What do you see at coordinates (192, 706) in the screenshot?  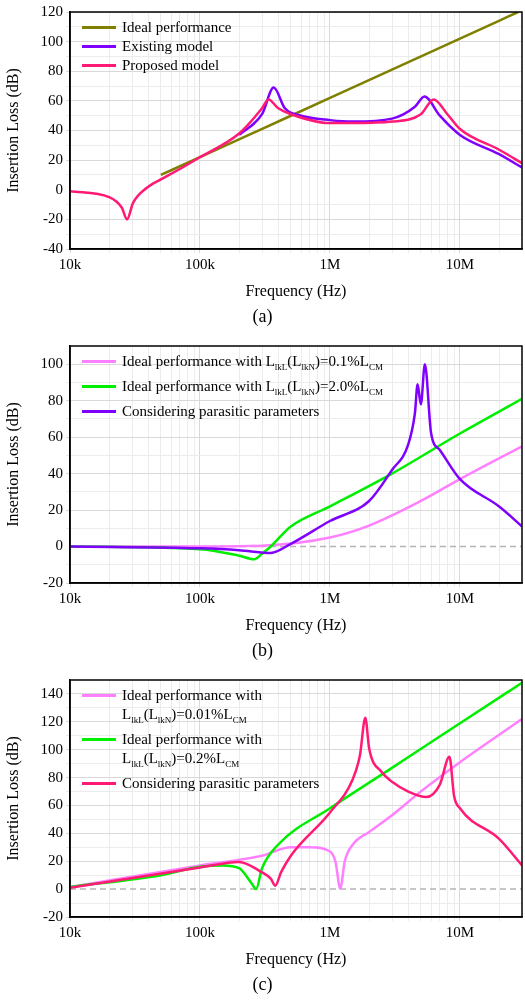 I see `legend-label: Ideal performance with L$_{lkL}$(L$_{lkN}$)=0.01%L$_{CM}$` at bounding box center [192, 706].